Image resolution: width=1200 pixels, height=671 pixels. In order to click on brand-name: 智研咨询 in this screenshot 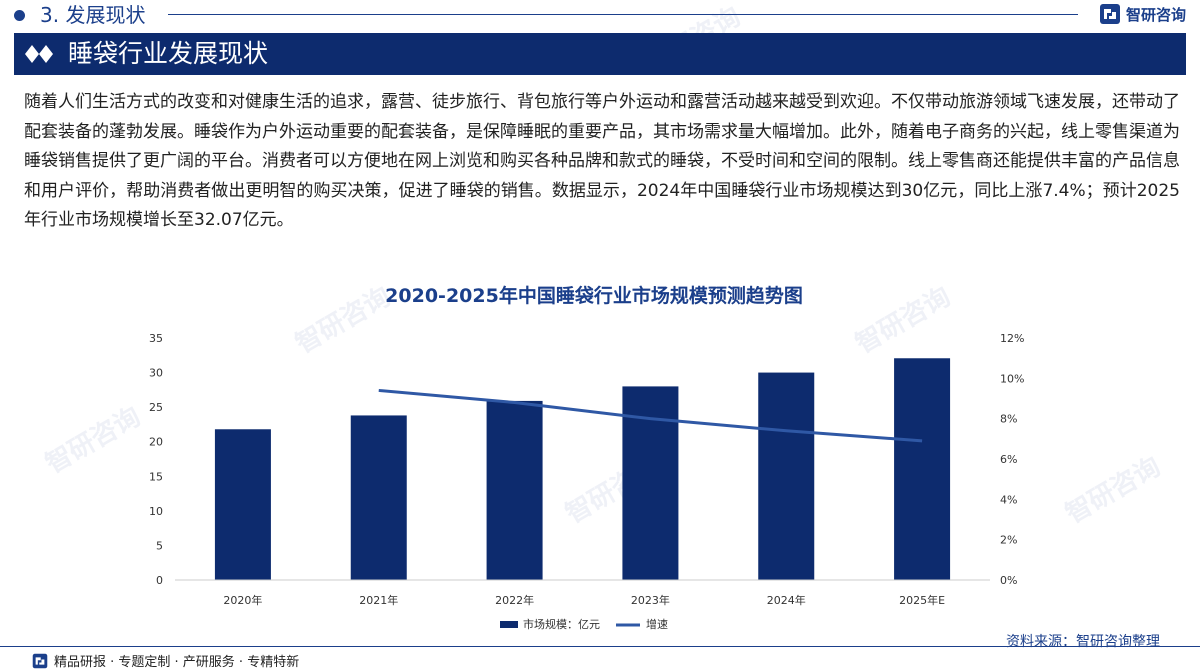, I will do `click(1155, 14)`.